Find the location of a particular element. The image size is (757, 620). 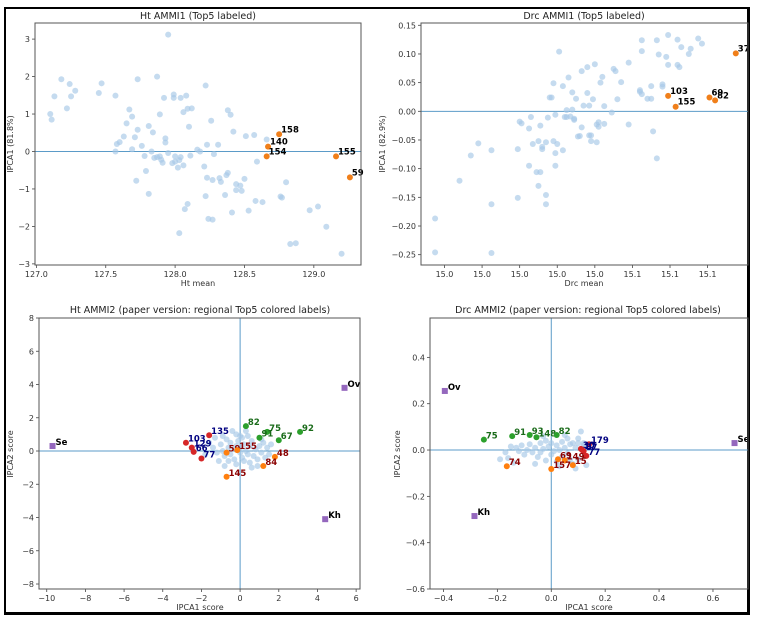

x-tick-label: −10 is located at coordinates (46, 598).